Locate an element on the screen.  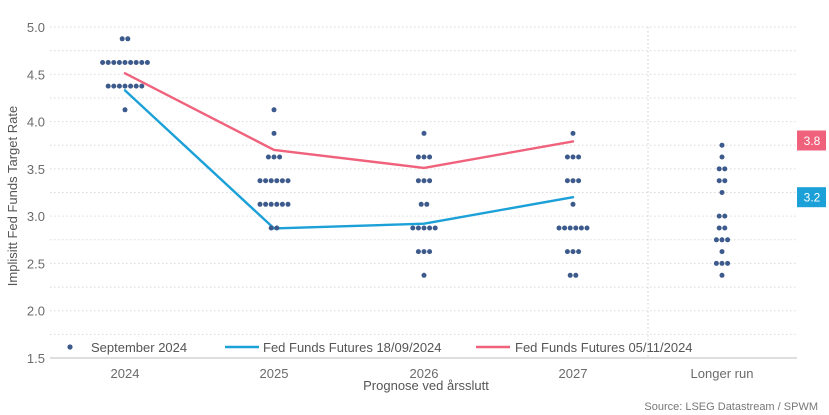
value-badge-label: 3.2 is located at coordinates (812, 198).